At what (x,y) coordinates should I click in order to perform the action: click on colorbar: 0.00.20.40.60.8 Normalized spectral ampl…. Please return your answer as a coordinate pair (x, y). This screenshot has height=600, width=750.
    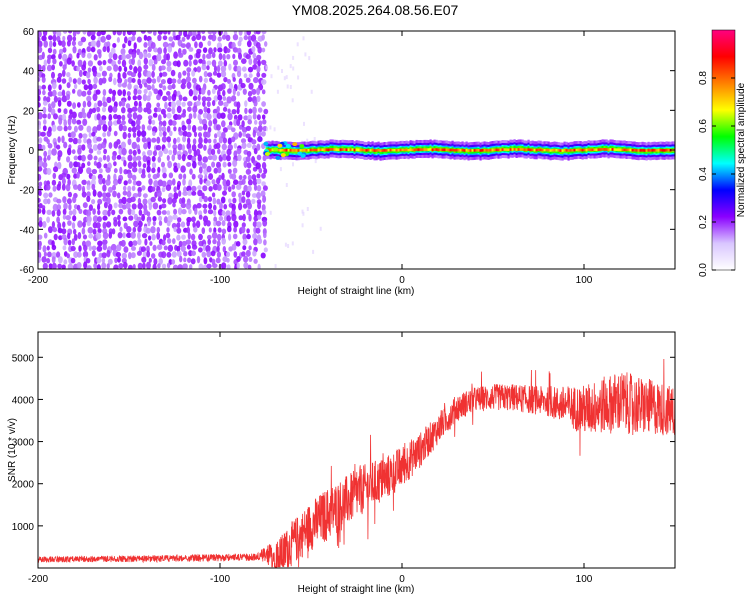
    Looking at the image, I should click on (722, 153).